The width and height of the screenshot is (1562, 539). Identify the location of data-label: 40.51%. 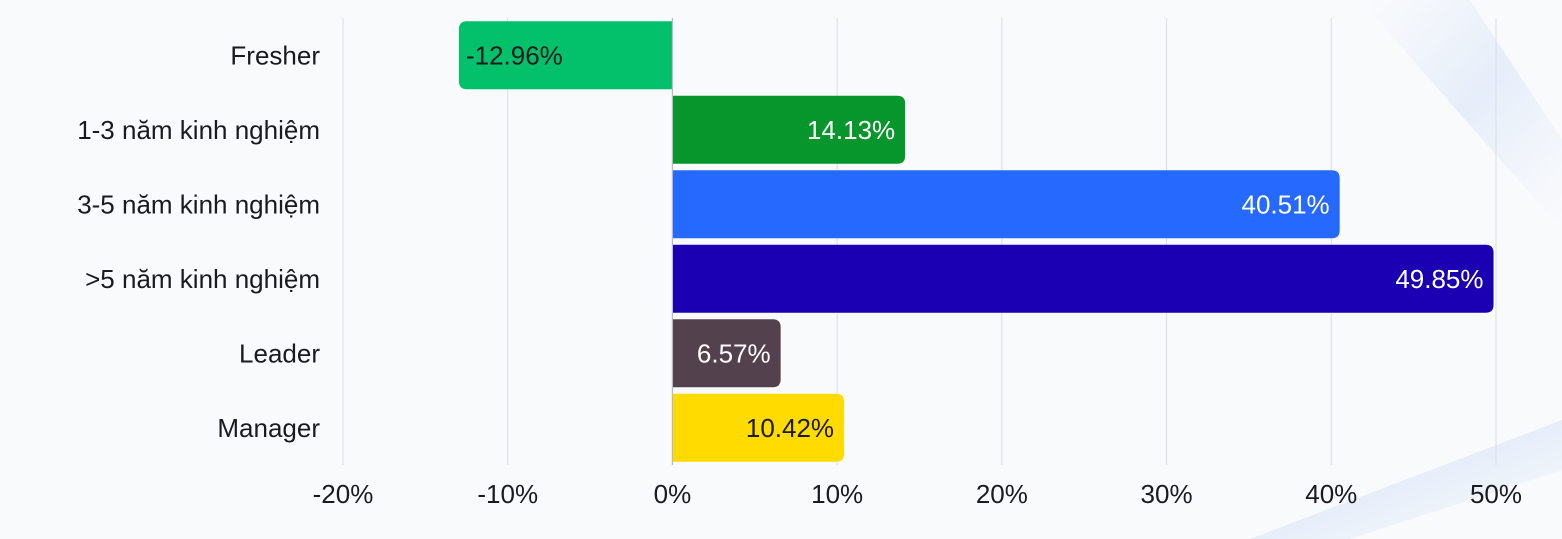
(1285, 204).